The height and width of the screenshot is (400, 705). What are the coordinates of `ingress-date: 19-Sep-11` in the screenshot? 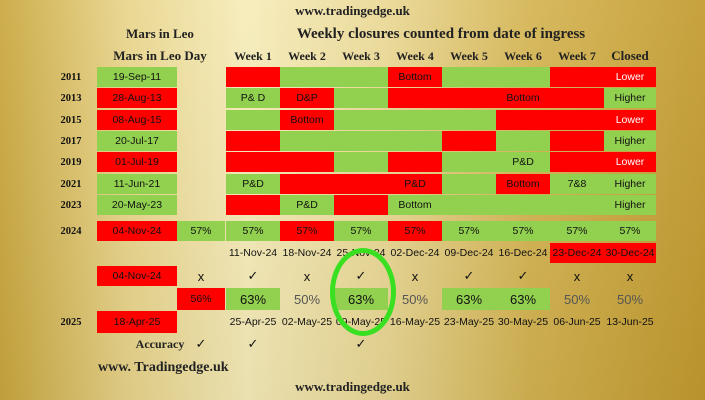 It's located at (137, 77).